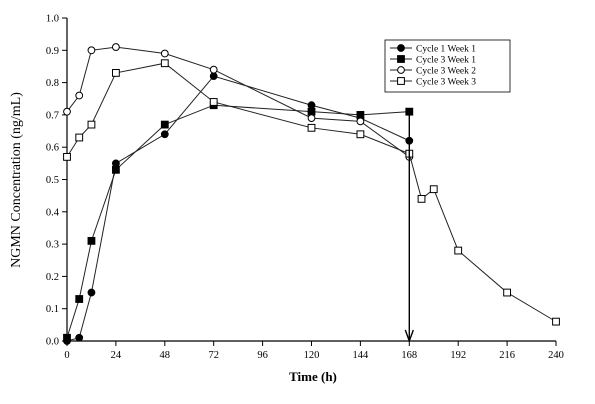  I want to click on legend-item: Cycle 3 Week 2, so click(433, 71).